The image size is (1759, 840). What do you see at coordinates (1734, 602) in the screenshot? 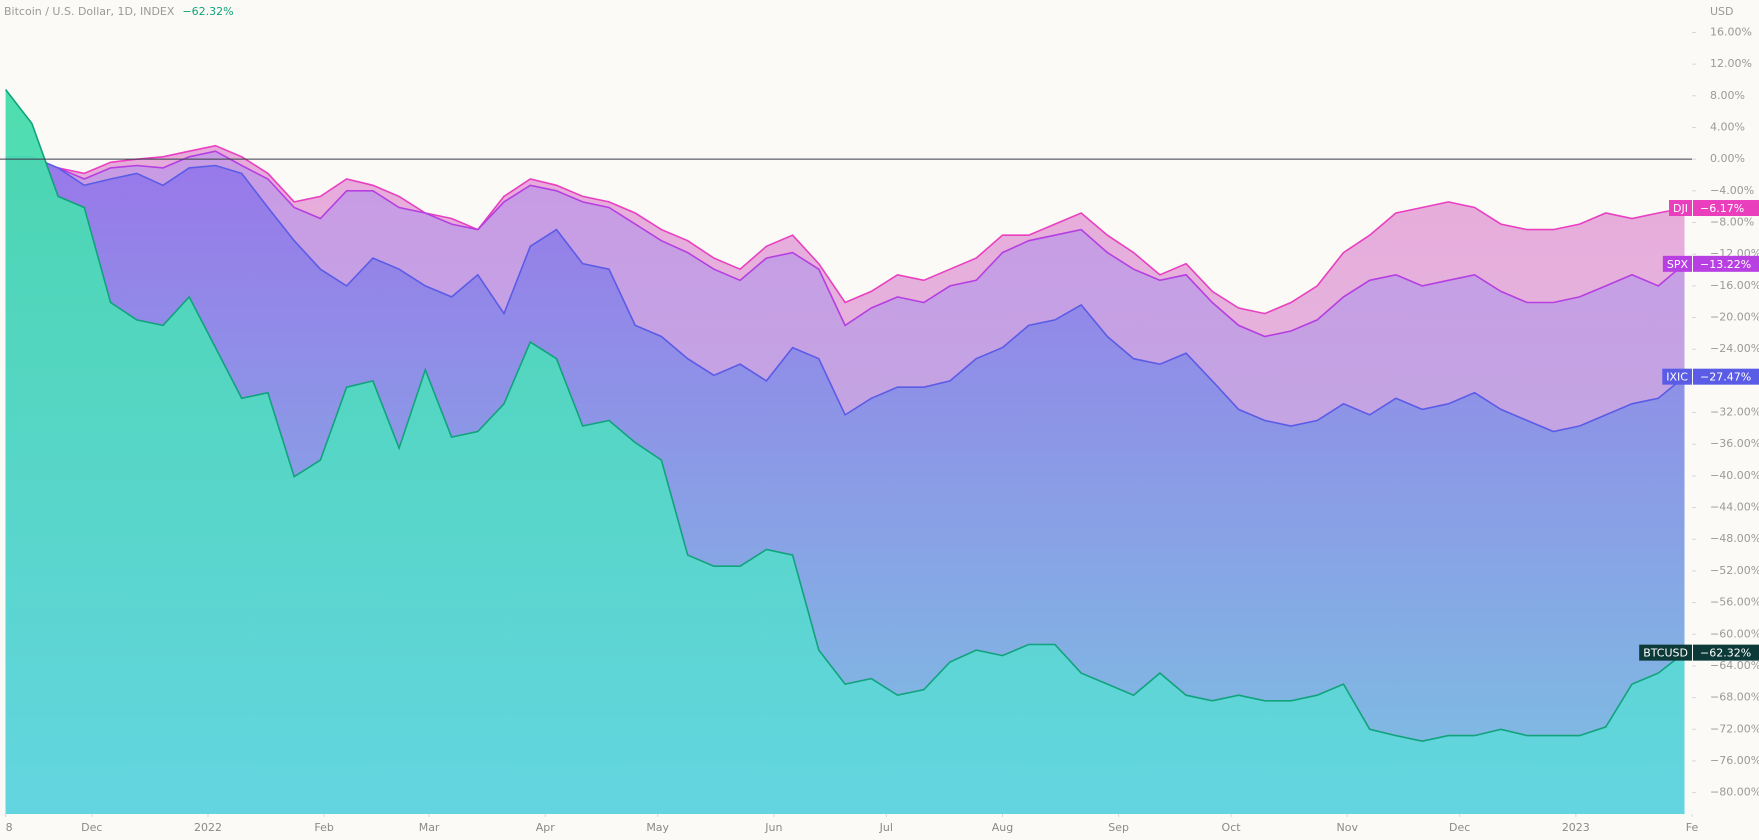
I see `y-tick-label: −56.00%` at bounding box center [1734, 602].